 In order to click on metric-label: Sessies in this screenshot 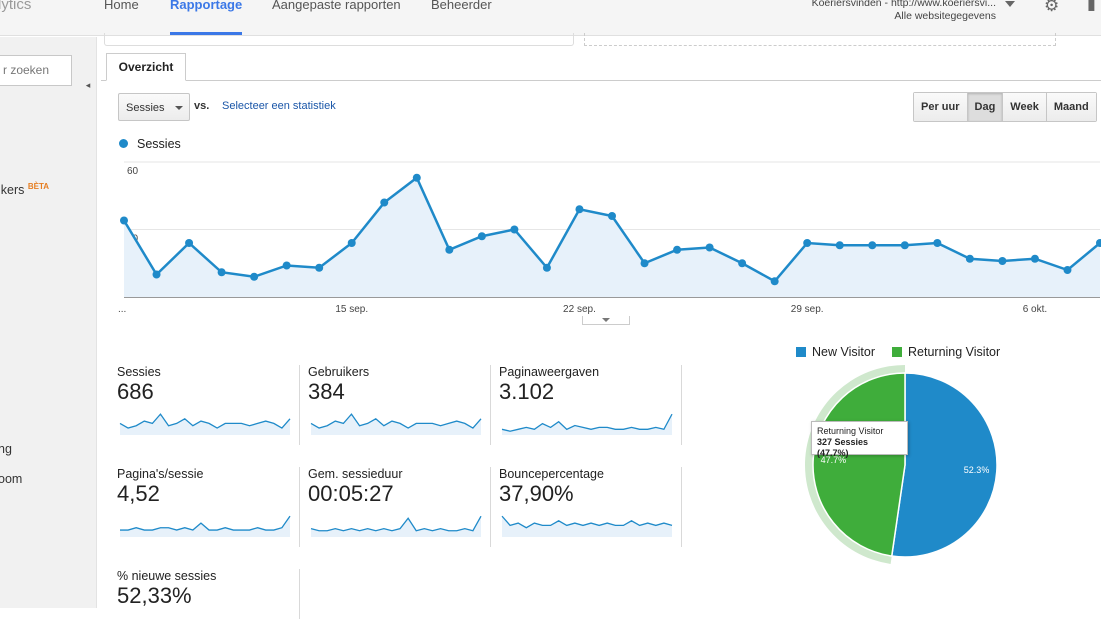, I will do `click(139, 372)`.